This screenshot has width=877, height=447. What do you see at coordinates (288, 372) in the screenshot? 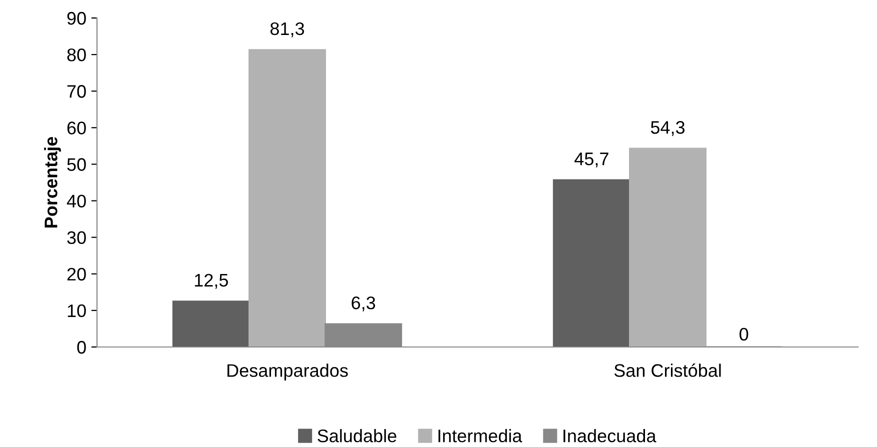
I see `x-tick-label: Desamparados` at bounding box center [288, 372].